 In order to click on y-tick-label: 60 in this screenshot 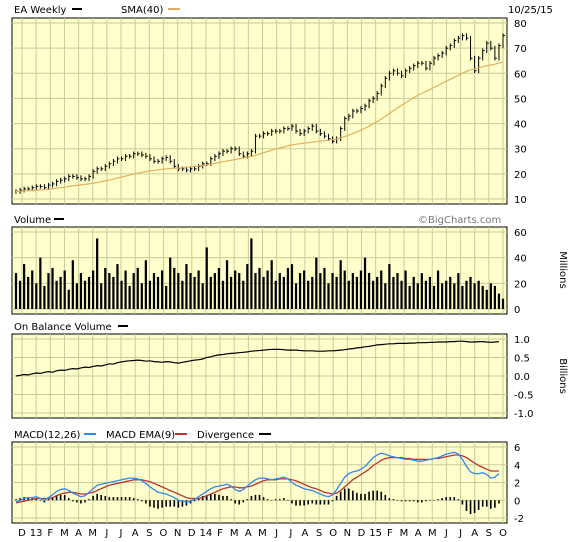, I will do `click(520, 233)`.